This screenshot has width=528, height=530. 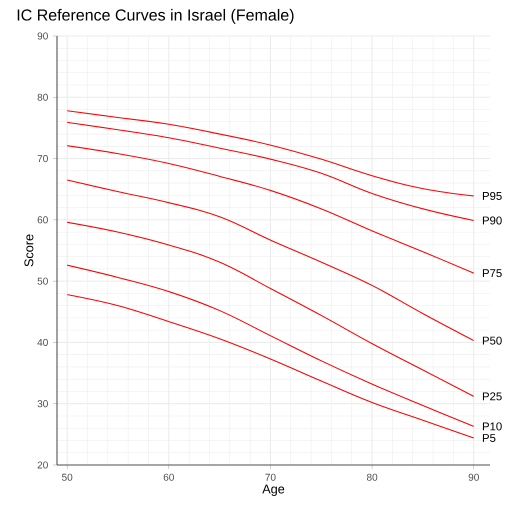 I want to click on y-tick-label: 90, so click(x=43, y=36).